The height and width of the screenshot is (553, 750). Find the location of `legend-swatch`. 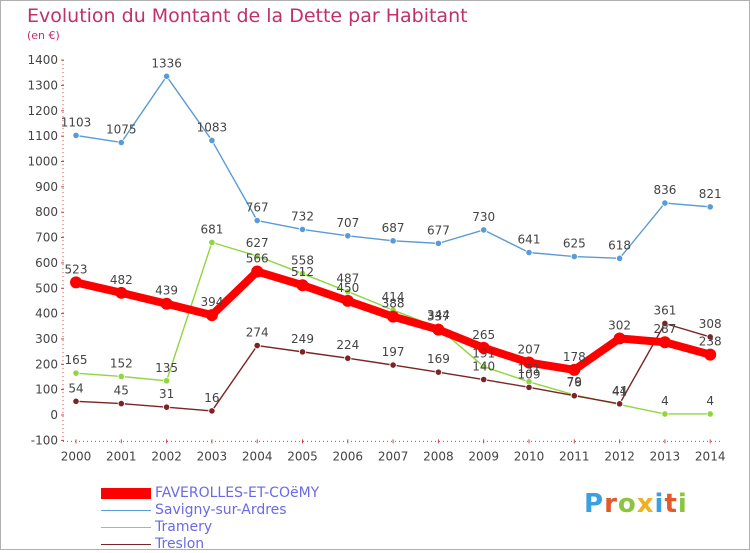

legend-swatch is located at coordinates (126, 527).